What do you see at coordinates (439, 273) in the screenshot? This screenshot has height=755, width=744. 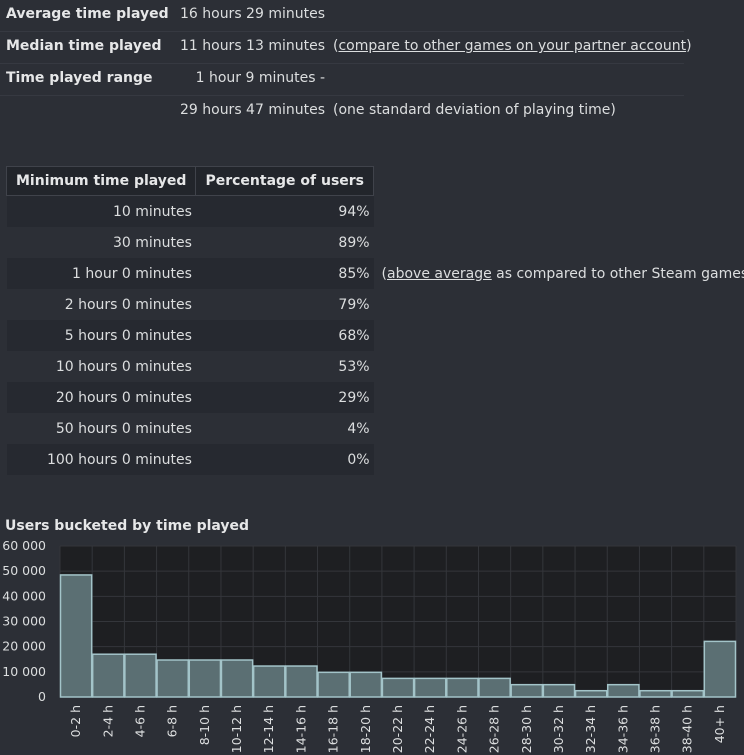 I see `above-average-link: above average` at bounding box center [439, 273].